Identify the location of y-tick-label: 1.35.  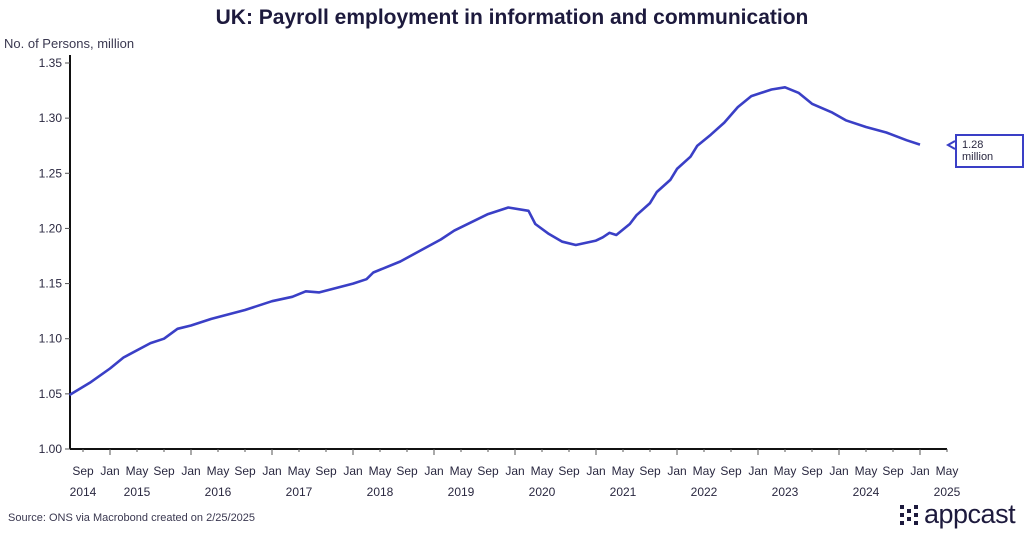
(51, 63).